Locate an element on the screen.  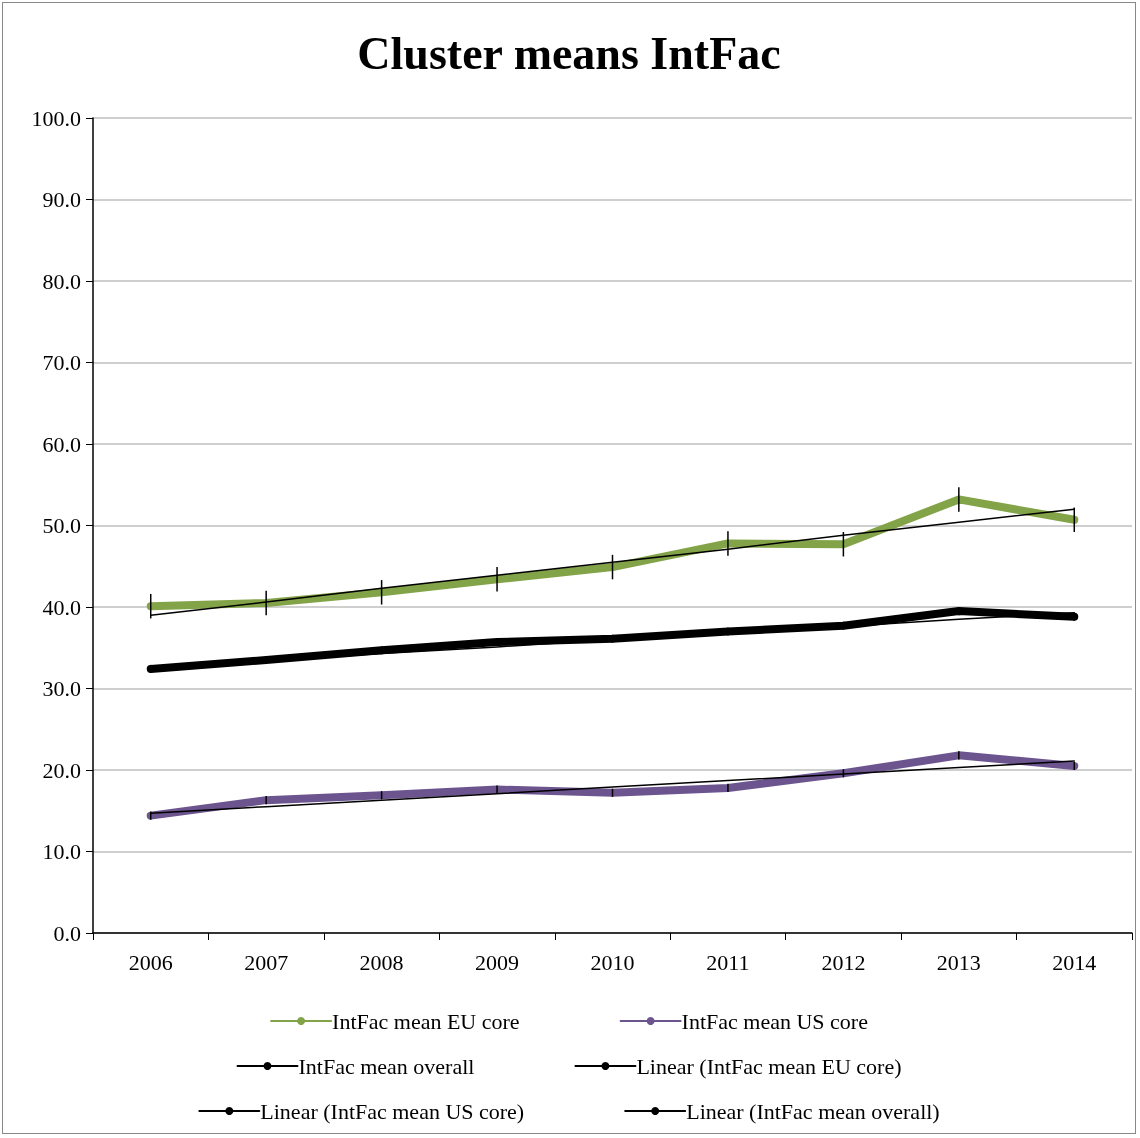
legend-label: Linear (IntFac mean overall) is located at coordinates (813, 1111).